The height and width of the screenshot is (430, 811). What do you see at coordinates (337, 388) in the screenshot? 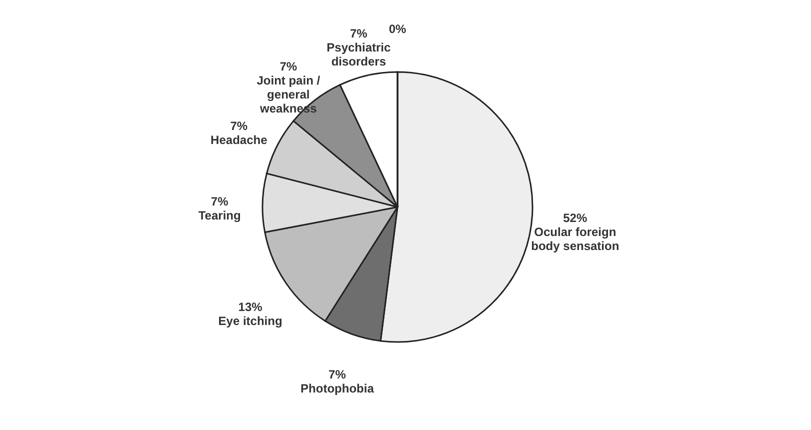
I see `slice-label: Photophobia` at bounding box center [337, 388].